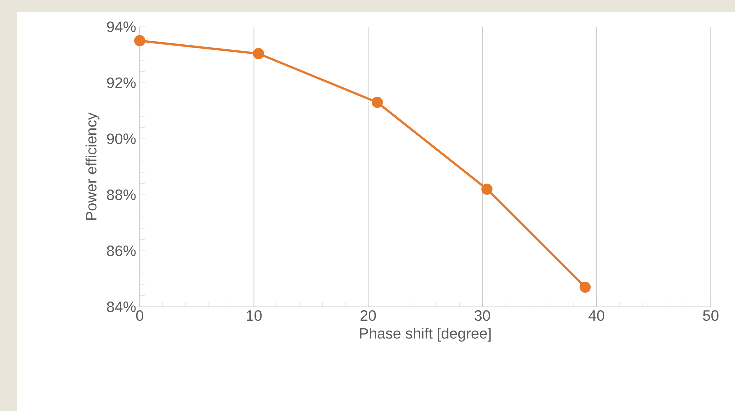  I want to click on y-tick-label: 94%, so click(121, 27).